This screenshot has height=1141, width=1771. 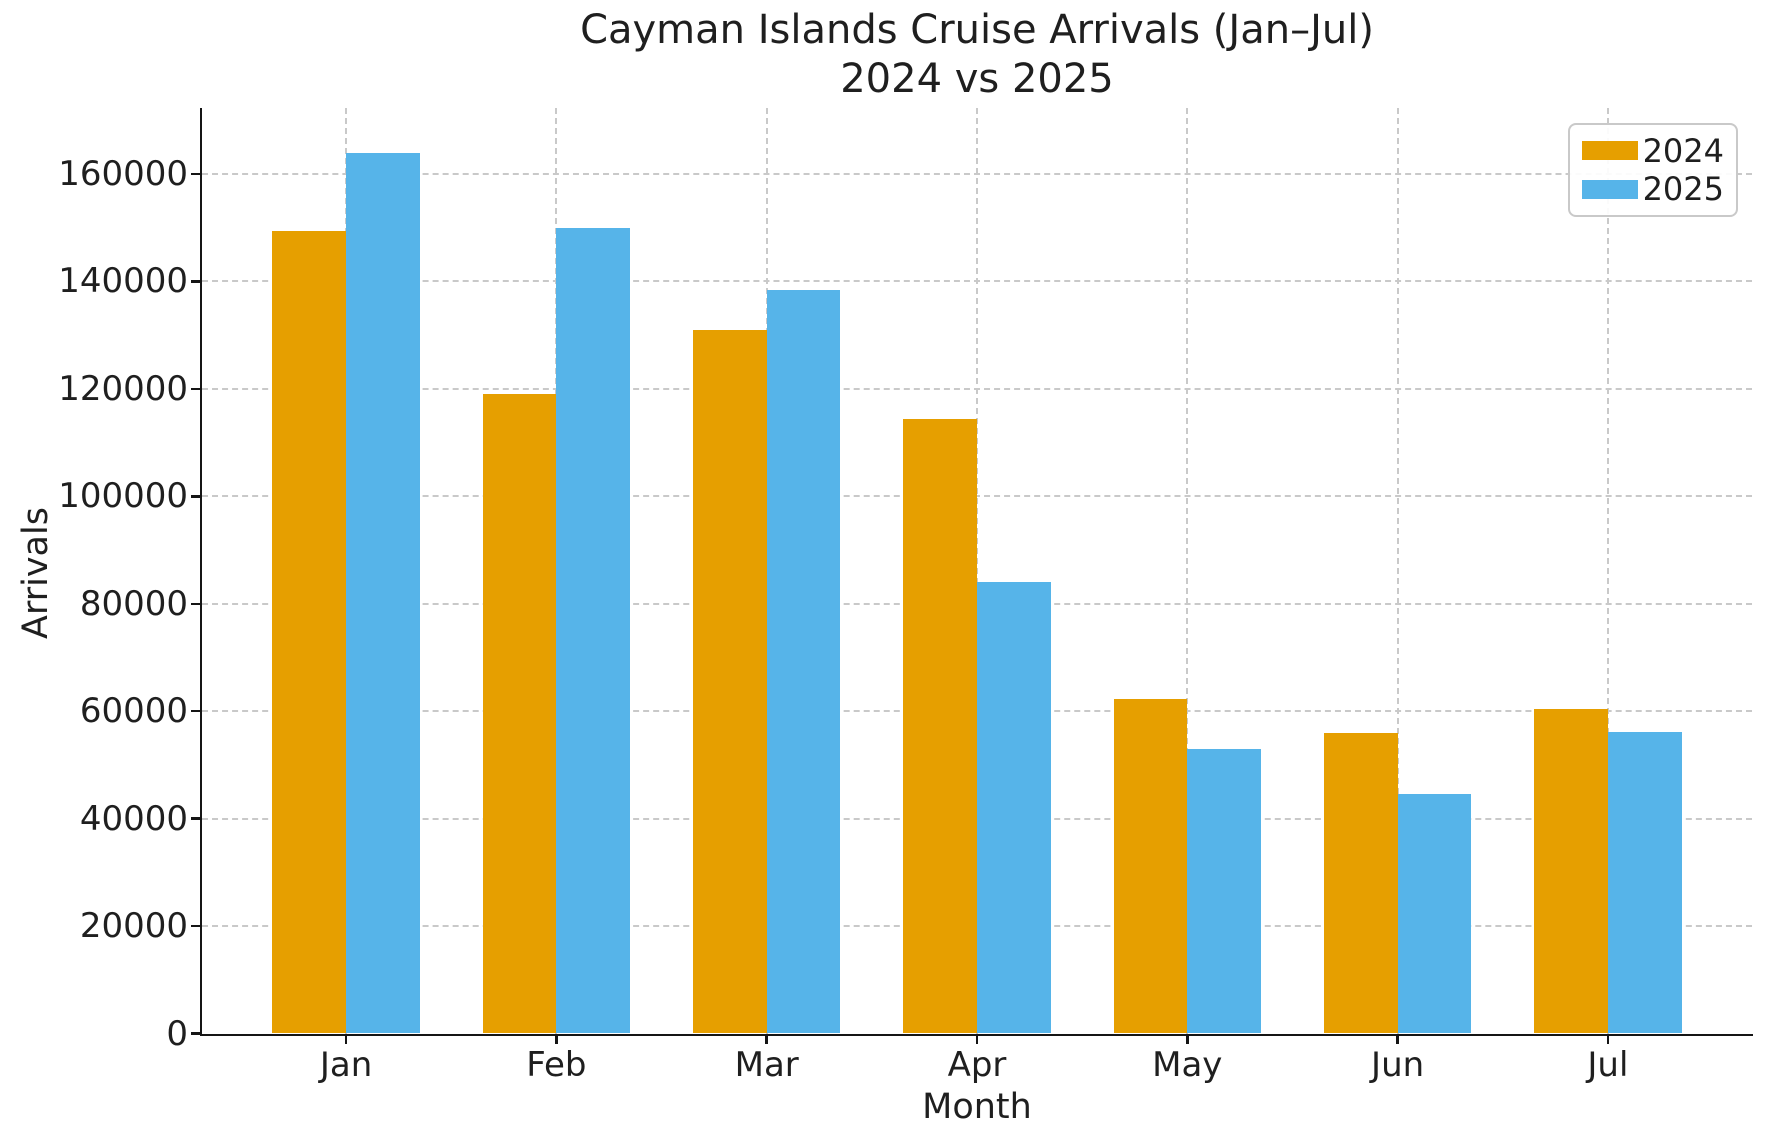 What do you see at coordinates (940, 726) in the screenshot?
I see `bar-2024-Apr` at bounding box center [940, 726].